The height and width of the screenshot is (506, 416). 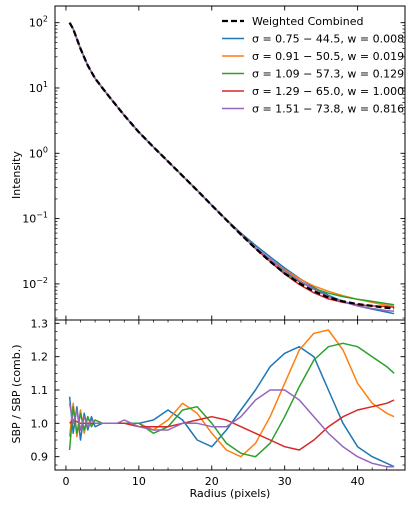 I want to click on x-tick-label: 10, so click(x=139, y=481).